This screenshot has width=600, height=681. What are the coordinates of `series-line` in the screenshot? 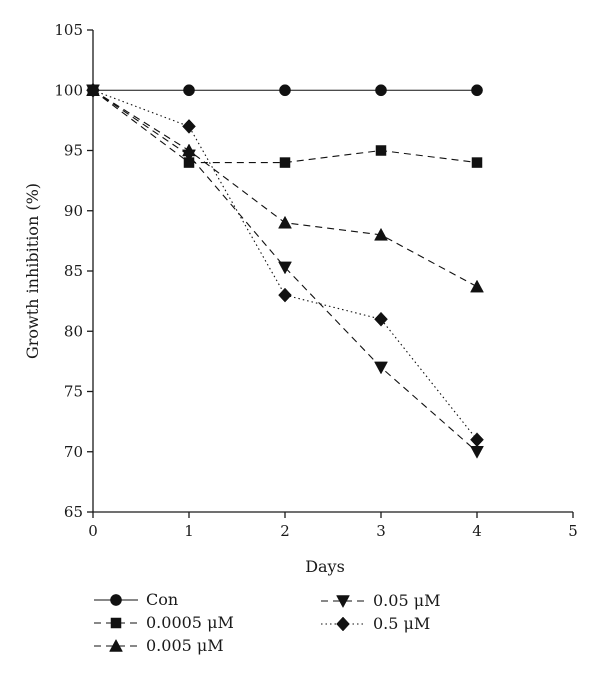 It's located at (285, 126).